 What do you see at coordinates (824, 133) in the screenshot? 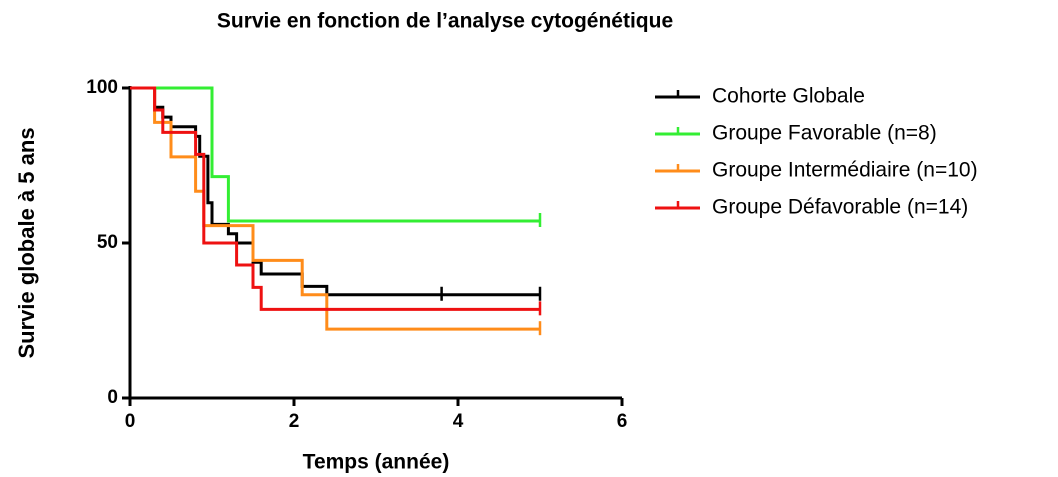
I see `legend-label: Groupe Favorable (n=8)` at bounding box center [824, 133].